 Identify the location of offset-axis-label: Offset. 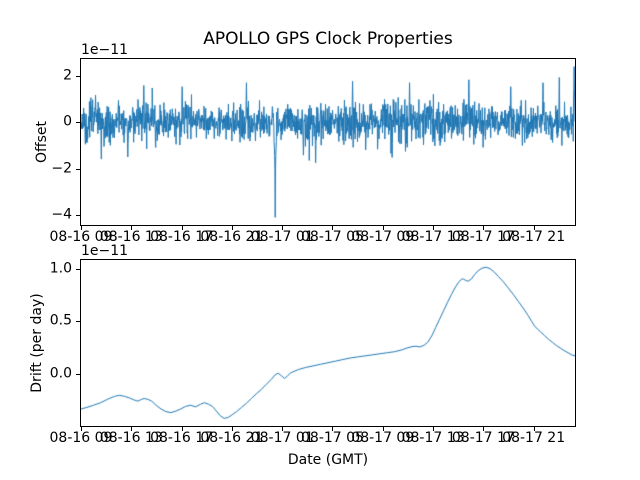
(42, 142).